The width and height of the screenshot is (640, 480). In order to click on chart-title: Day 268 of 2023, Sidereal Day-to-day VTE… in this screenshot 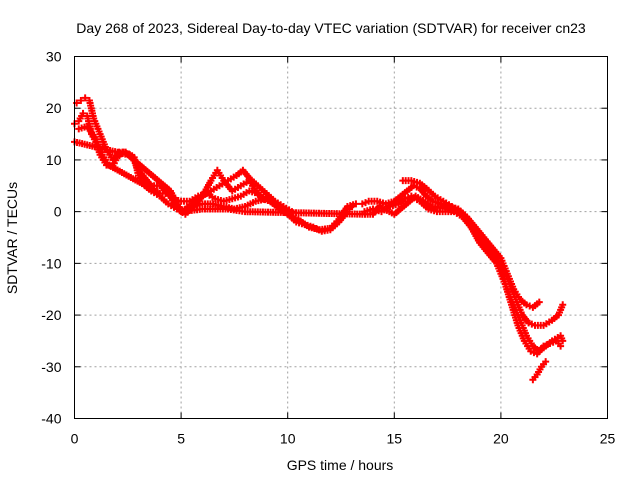, I will do `click(331, 28)`.